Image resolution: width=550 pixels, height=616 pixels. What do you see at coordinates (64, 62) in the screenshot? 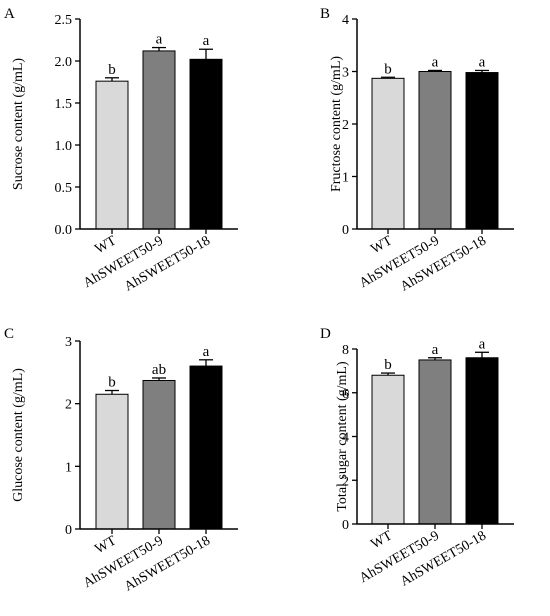
I see `y-tick-label: 2.0` at bounding box center [64, 62].